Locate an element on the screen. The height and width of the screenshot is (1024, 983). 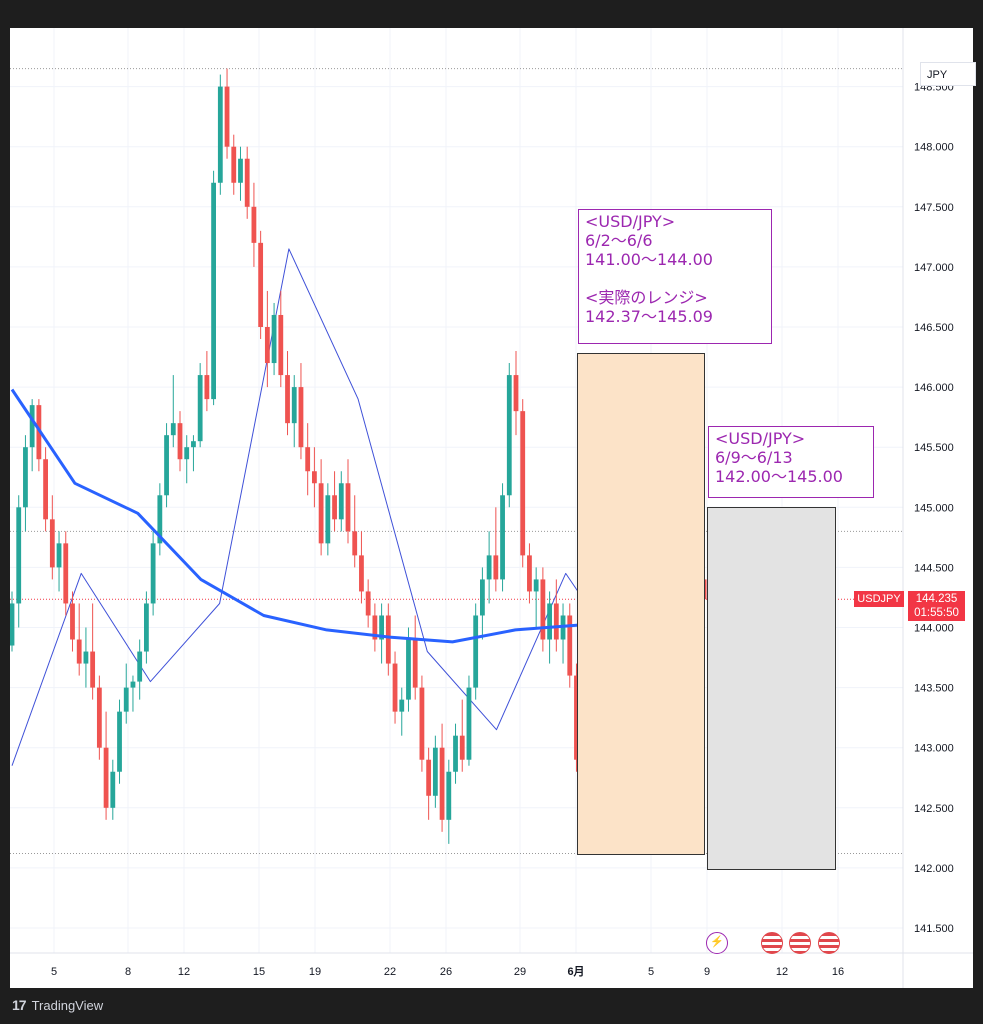
y-tick-label: 147.500 is located at coordinates (934, 208).